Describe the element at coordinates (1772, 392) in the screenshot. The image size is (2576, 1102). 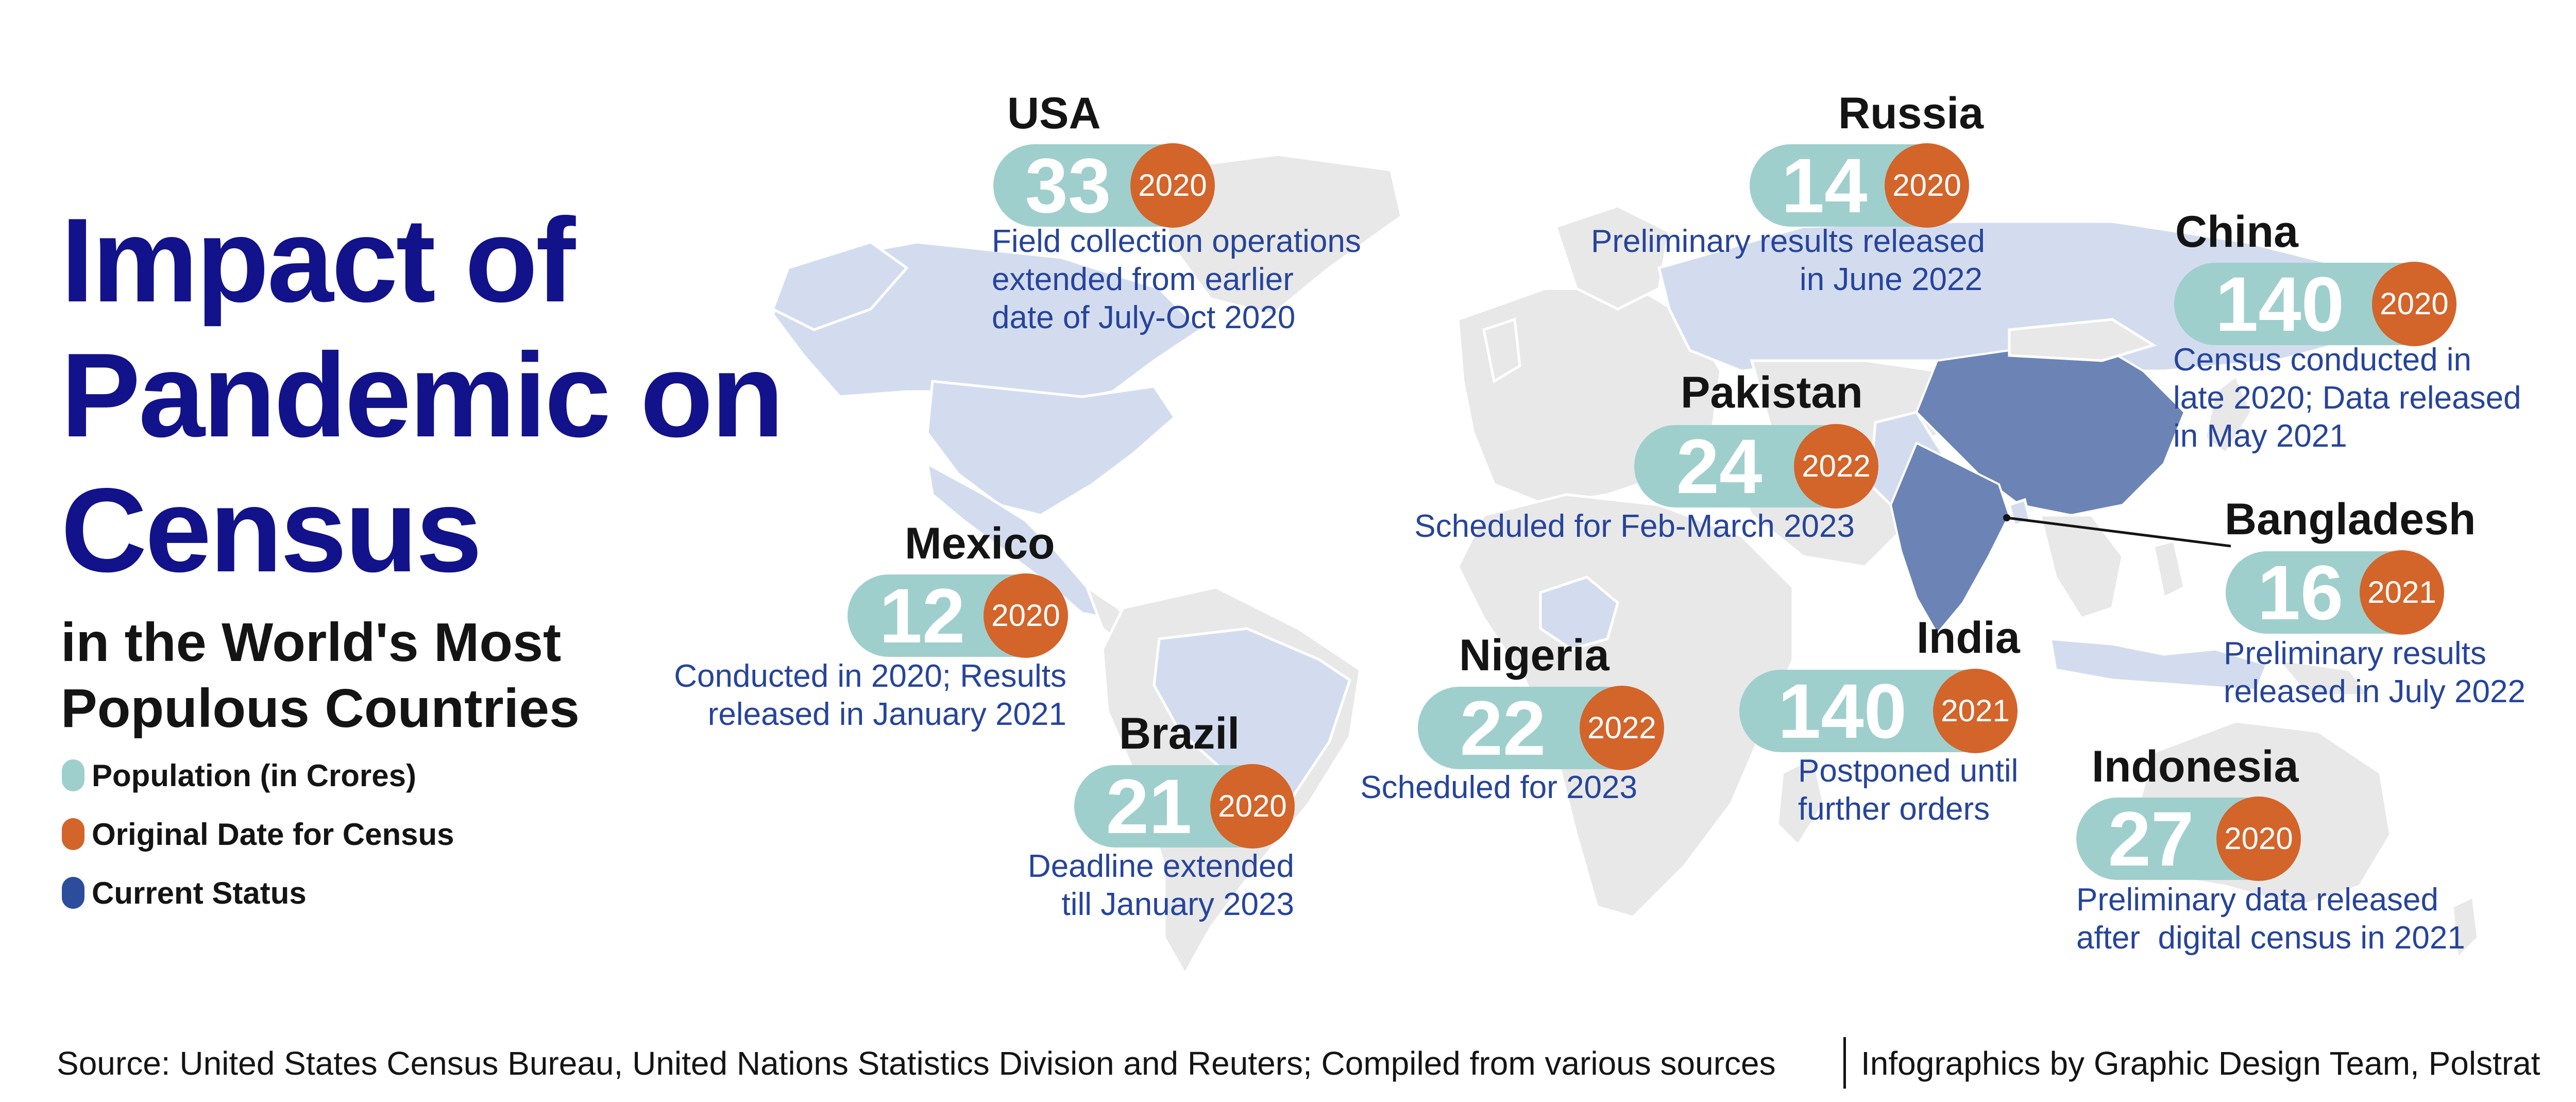
I see `country-name: Pakistan` at that location.